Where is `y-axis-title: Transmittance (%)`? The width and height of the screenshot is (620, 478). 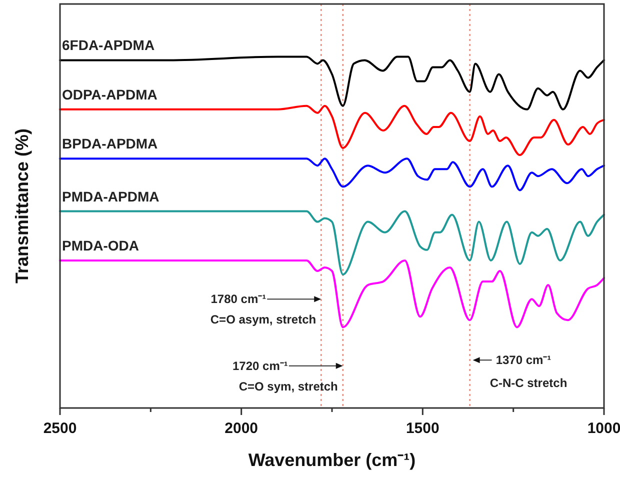 y-axis-title: Transmittance (%) is located at coordinates (22, 206).